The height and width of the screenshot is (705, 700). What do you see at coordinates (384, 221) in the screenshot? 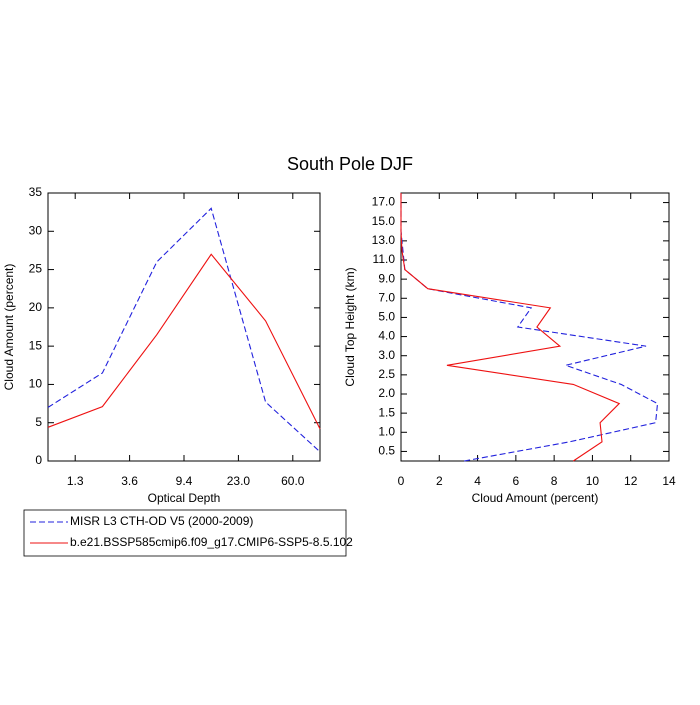
I see `y-tick-label: 15.0` at bounding box center [384, 221].